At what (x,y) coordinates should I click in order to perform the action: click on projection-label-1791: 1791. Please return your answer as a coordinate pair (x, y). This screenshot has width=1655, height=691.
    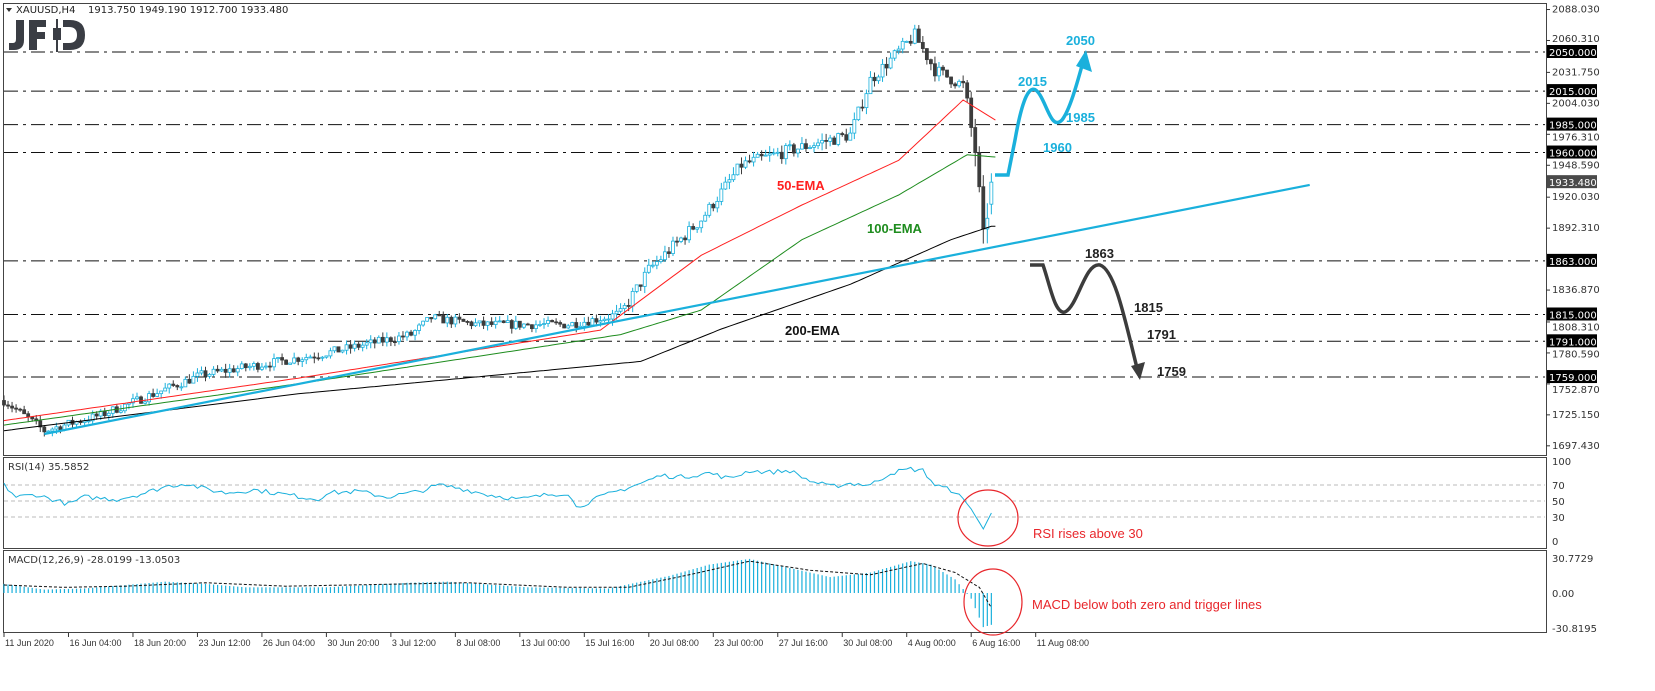
    Looking at the image, I should click on (1161, 334).